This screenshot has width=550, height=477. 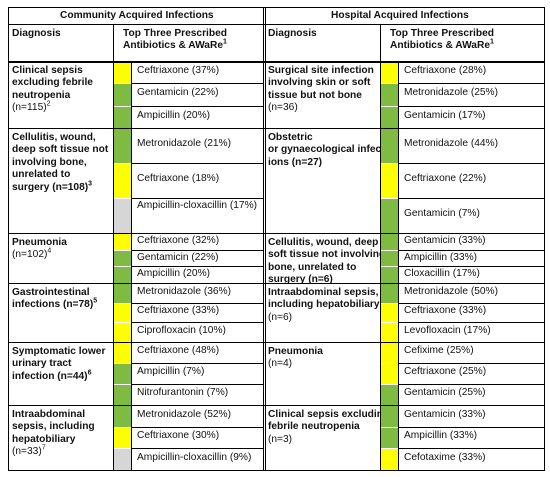 I want to click on community-antibiotic: Ampicillin (20%), so click(x=174, y=115).